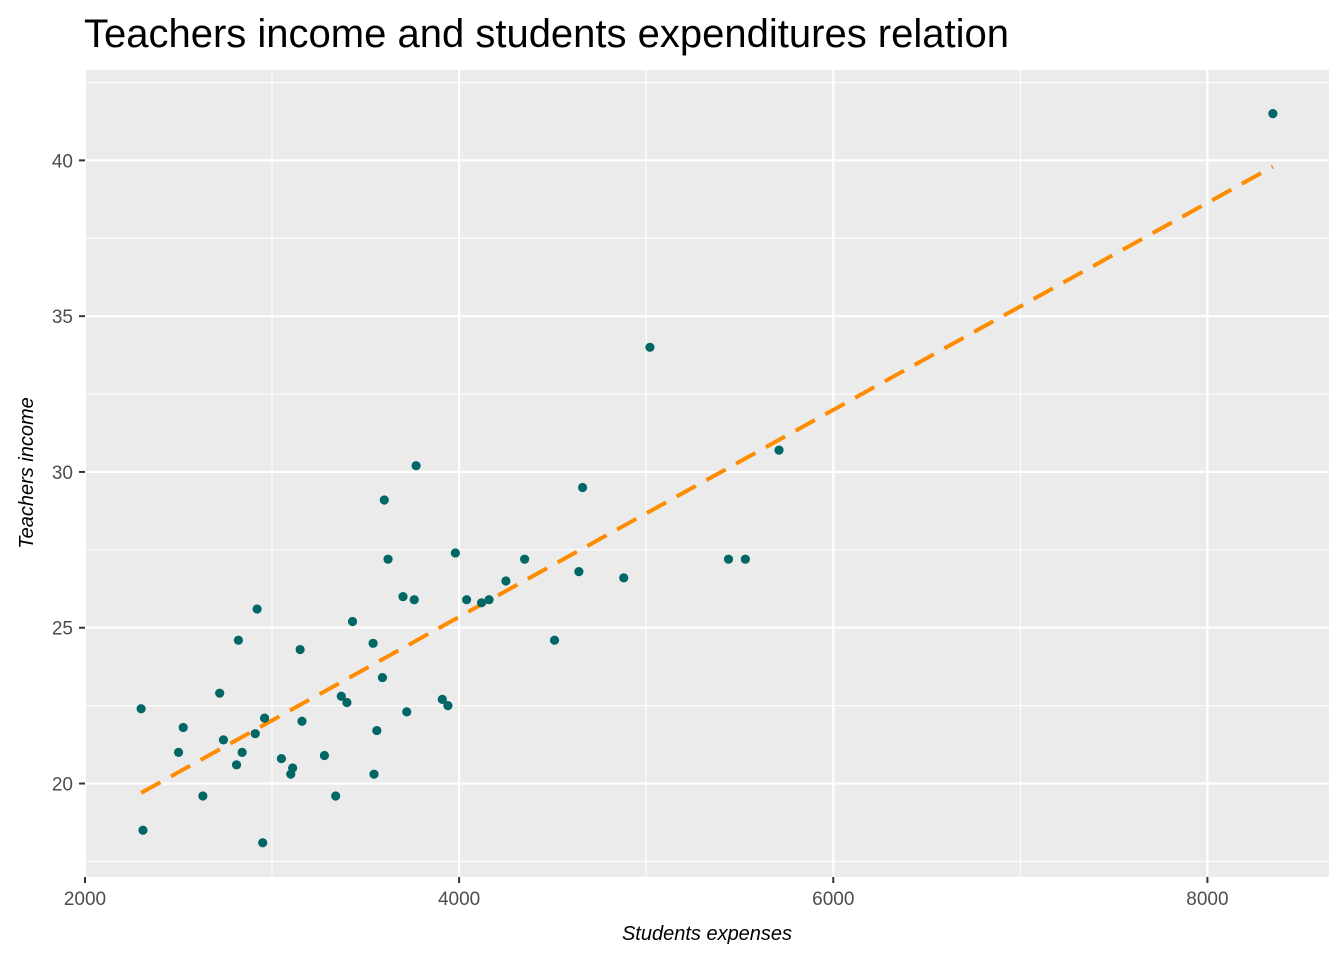 This screenshot has height=960, width=1344. Describe the element at coordinates (707, 934) in the screenshot. I see `x-axis-label: Students expenses` at that location.